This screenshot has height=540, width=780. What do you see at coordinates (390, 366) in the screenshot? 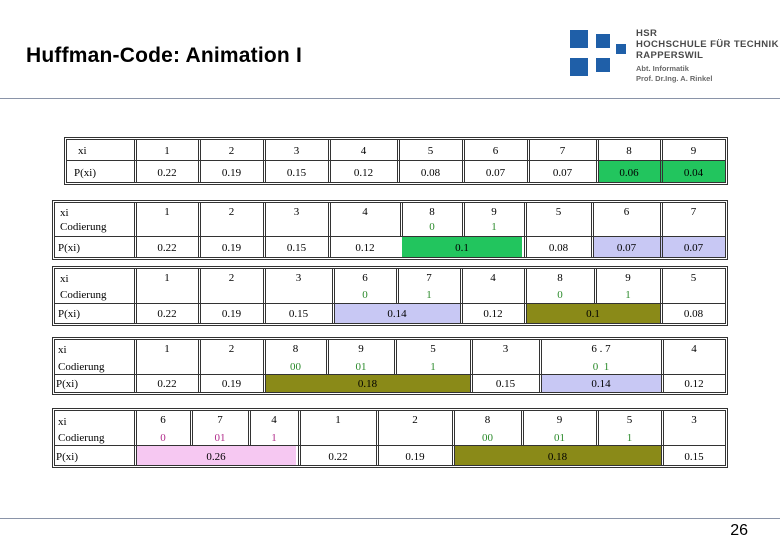
I see `table-4-frame` at bounding box center [390, 366].